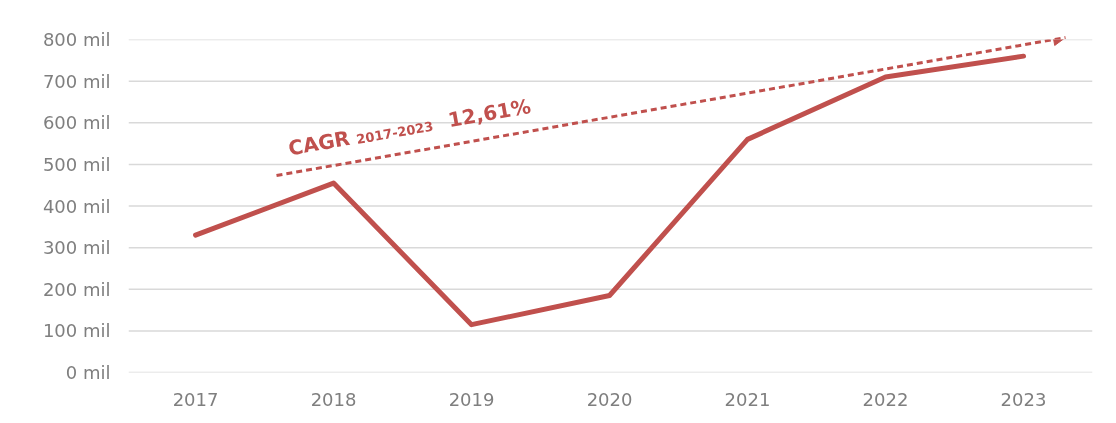  I want to click on y-tick-label: 700 mil, so click(76, 81).